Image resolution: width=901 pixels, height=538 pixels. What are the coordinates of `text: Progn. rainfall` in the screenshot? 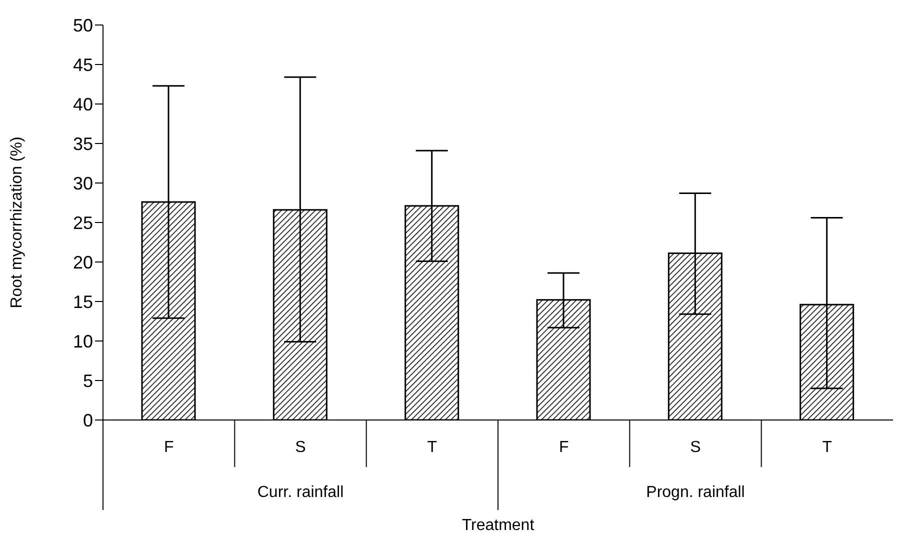 It's located at (695, 492).